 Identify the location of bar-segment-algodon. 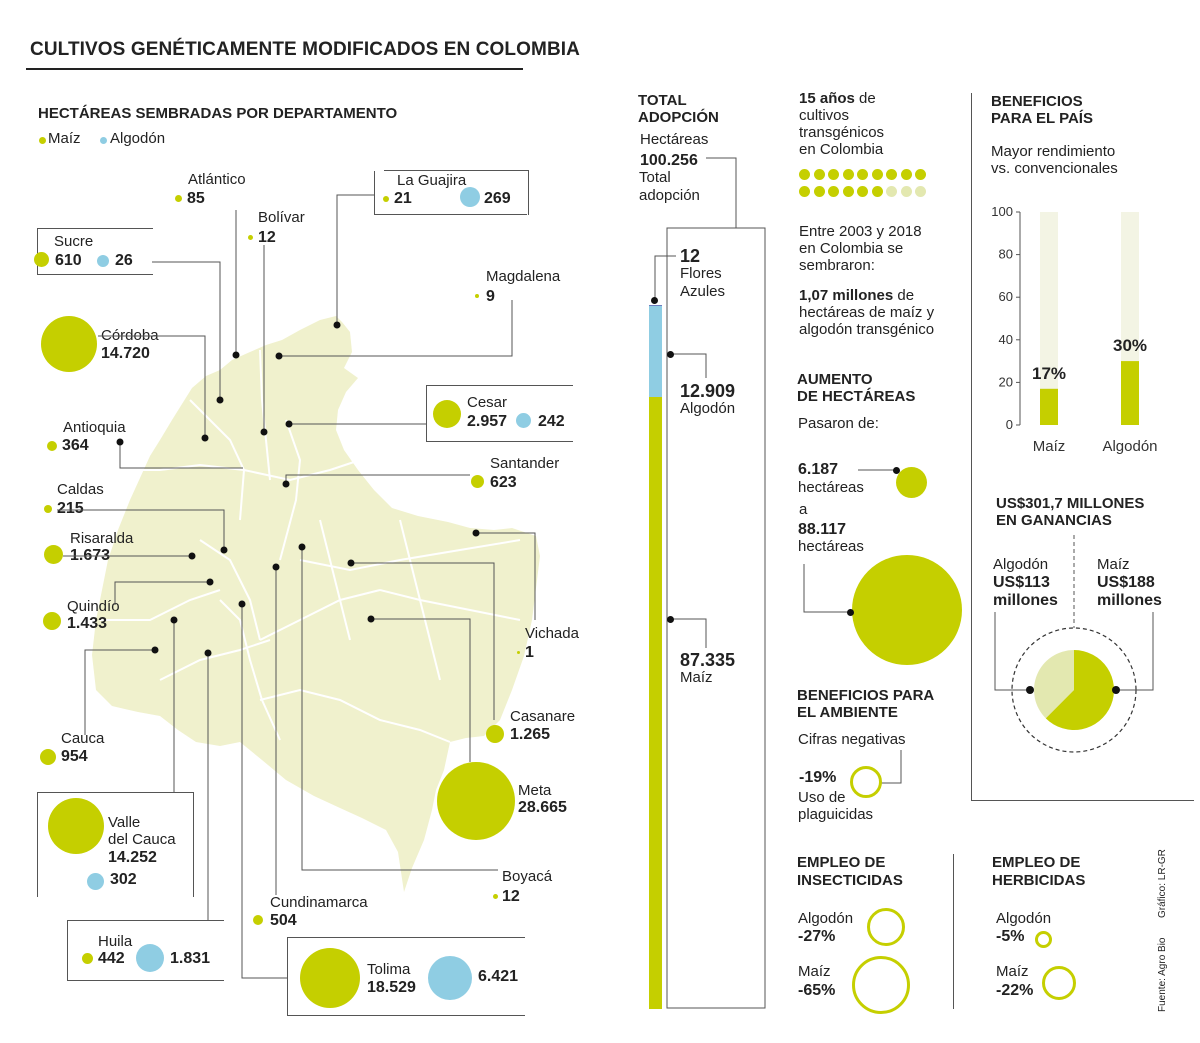
(655, 351).